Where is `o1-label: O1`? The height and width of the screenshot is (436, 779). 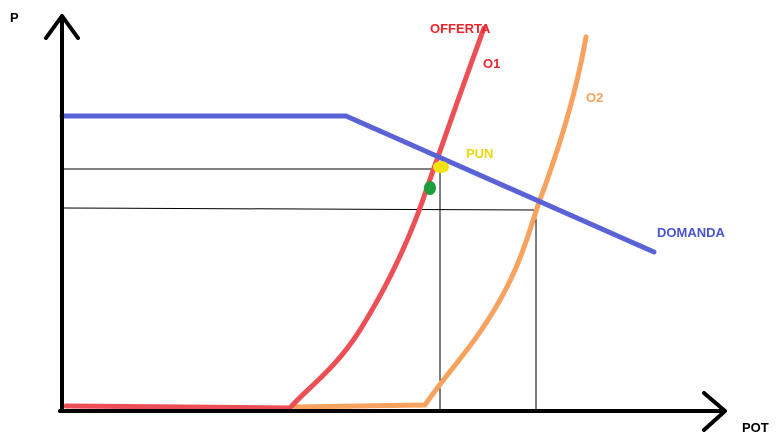 o1-label: O1 is located at coordinates (491, 63).